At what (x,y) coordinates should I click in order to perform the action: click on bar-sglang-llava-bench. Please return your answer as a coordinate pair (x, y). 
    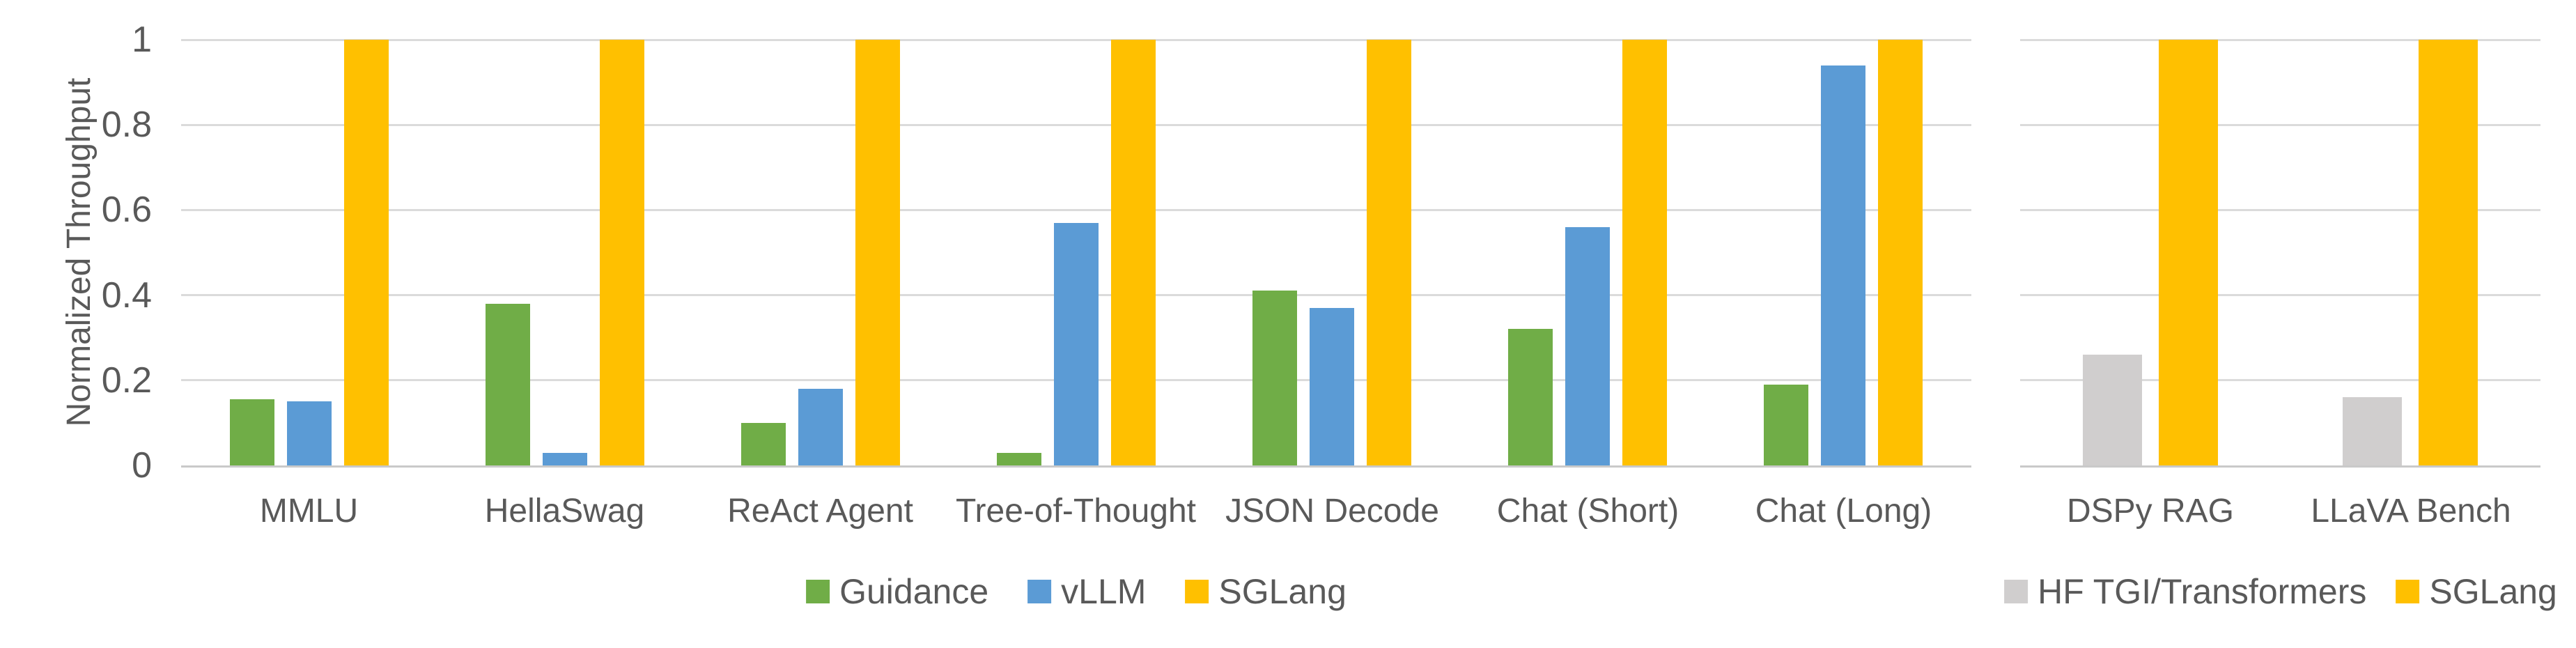
    Looking at the image, I should click on (2448, 252).